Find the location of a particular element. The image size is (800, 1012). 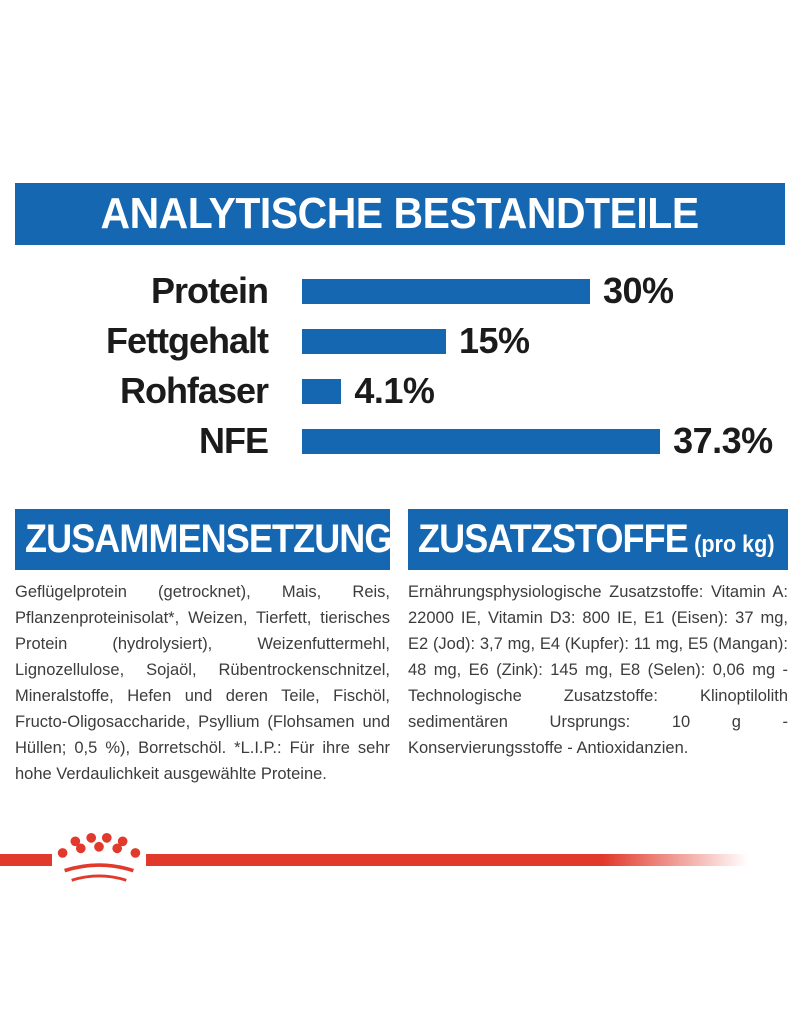

divider-line-right is located at coordinates (447, 860).